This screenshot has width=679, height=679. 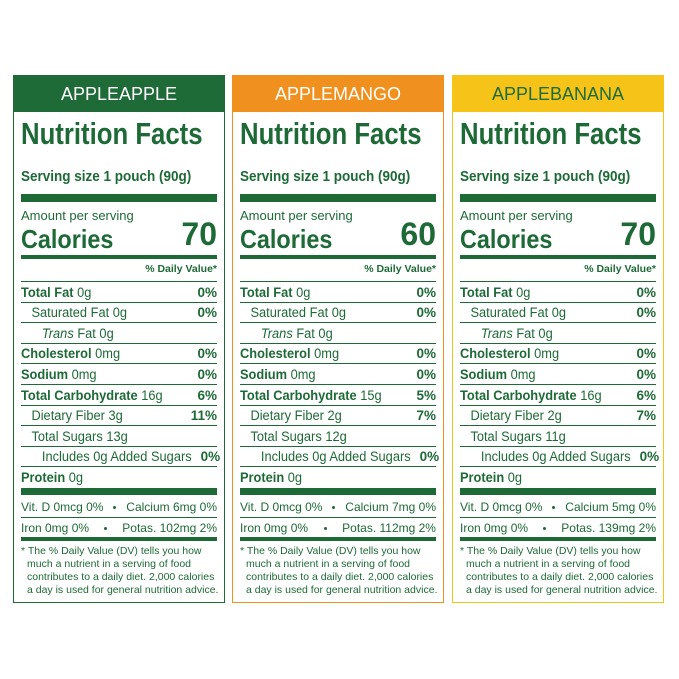 What do you see at coordinates (152, 395) in the screenshot?
I see `nutrient-amount: 16g` at bounding box center [152, 395].